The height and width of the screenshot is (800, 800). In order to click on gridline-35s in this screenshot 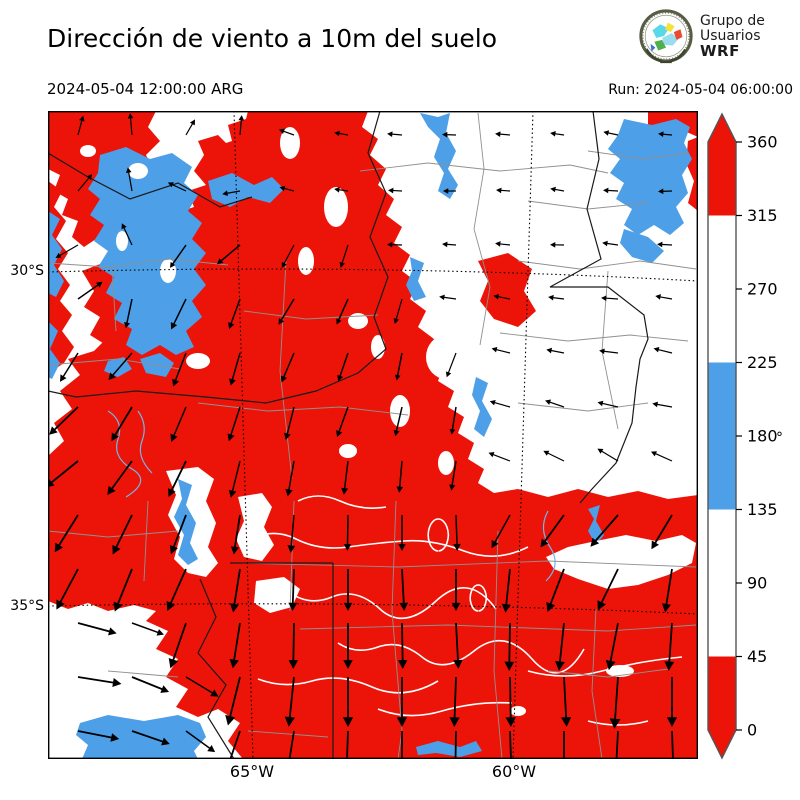, I will do `click(373, 609)`.